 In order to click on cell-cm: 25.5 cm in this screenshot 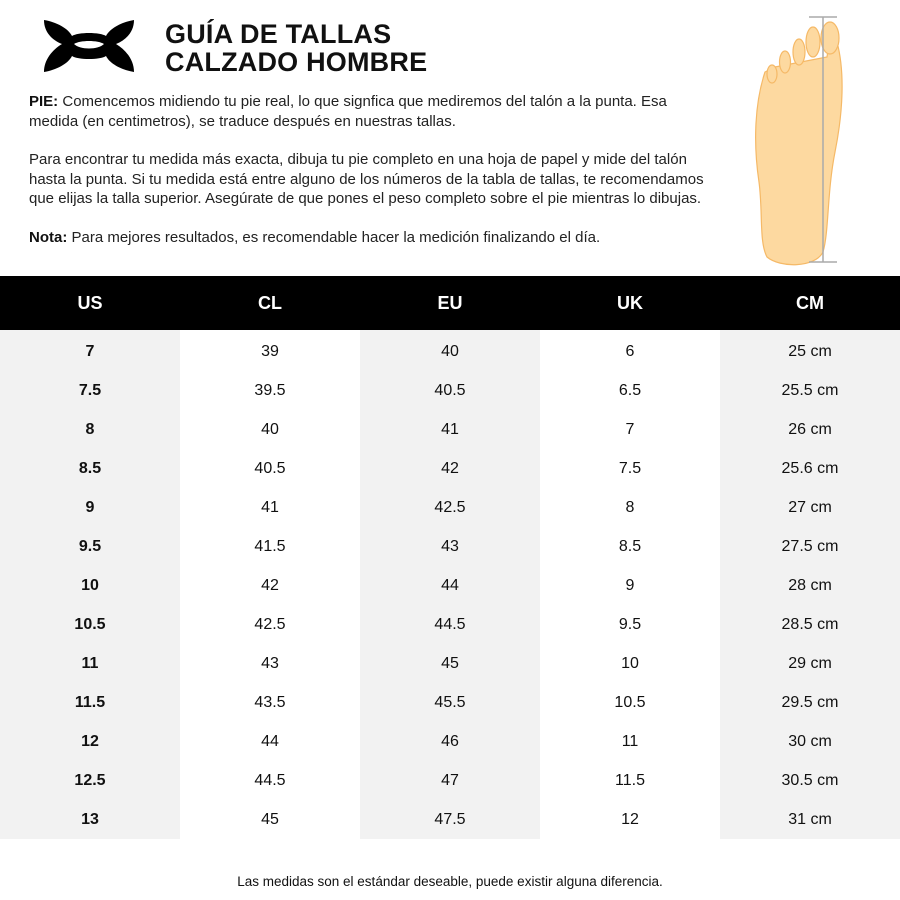, I will do `click(810, 390)`.